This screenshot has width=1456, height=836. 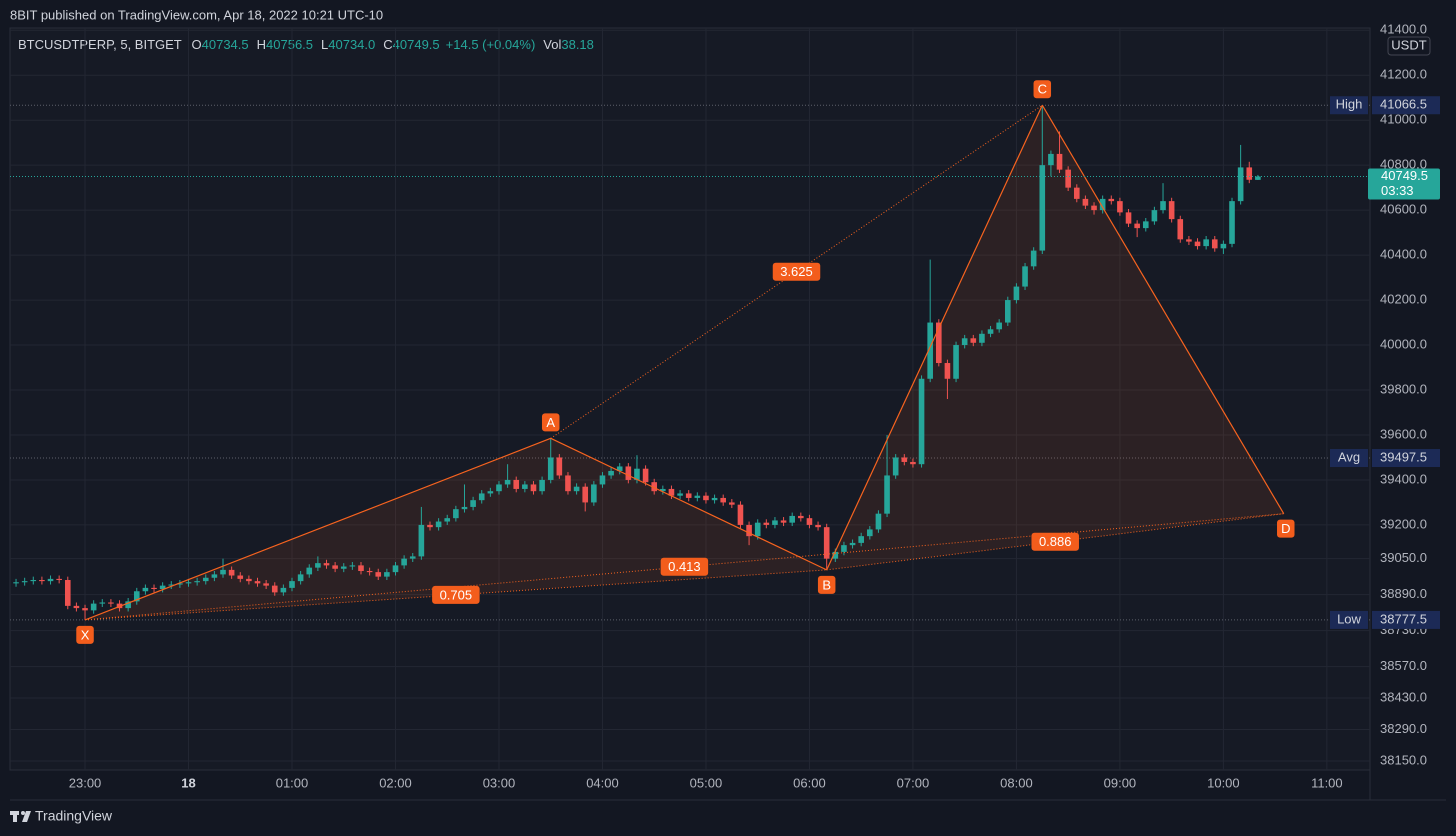 I want to click on y-tick-label: 38430.0, so click(x=1403, y=696).